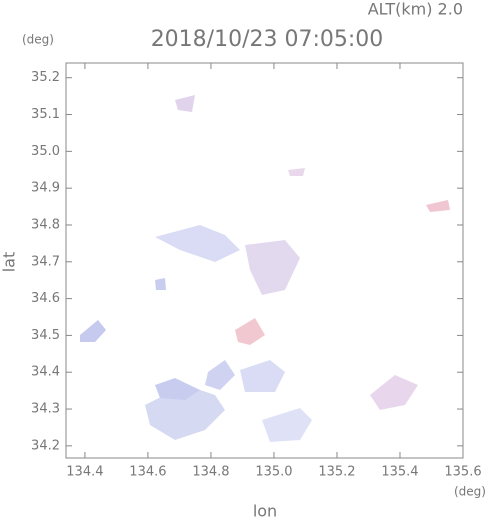 This screenshot has width=491, height=521. I want to click on y-tick-label: 34.6, so click(45, 298).